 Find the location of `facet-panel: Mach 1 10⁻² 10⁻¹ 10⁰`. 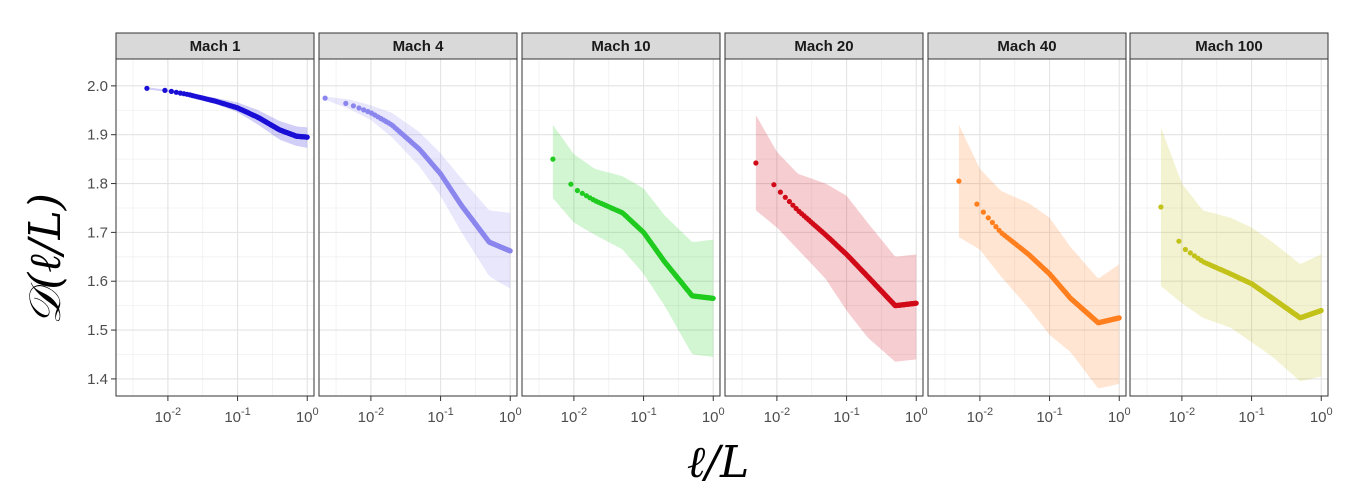

facet-panel: Mach 1 10⁻² 10⁻¹ 10⁰ is located at coordinates (217, 229).